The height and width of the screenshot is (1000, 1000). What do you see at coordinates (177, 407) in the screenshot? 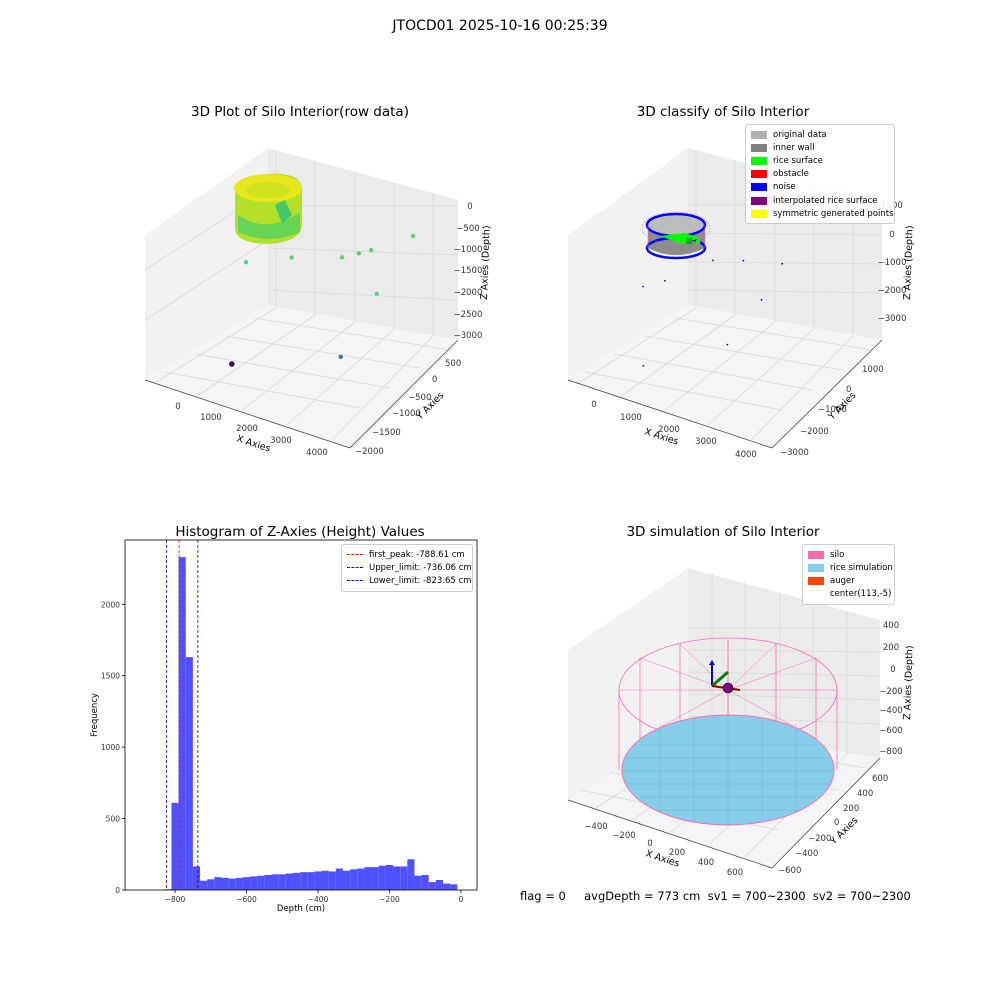
I see `p1-x-tick: 0` at bounding box center [177, 407].